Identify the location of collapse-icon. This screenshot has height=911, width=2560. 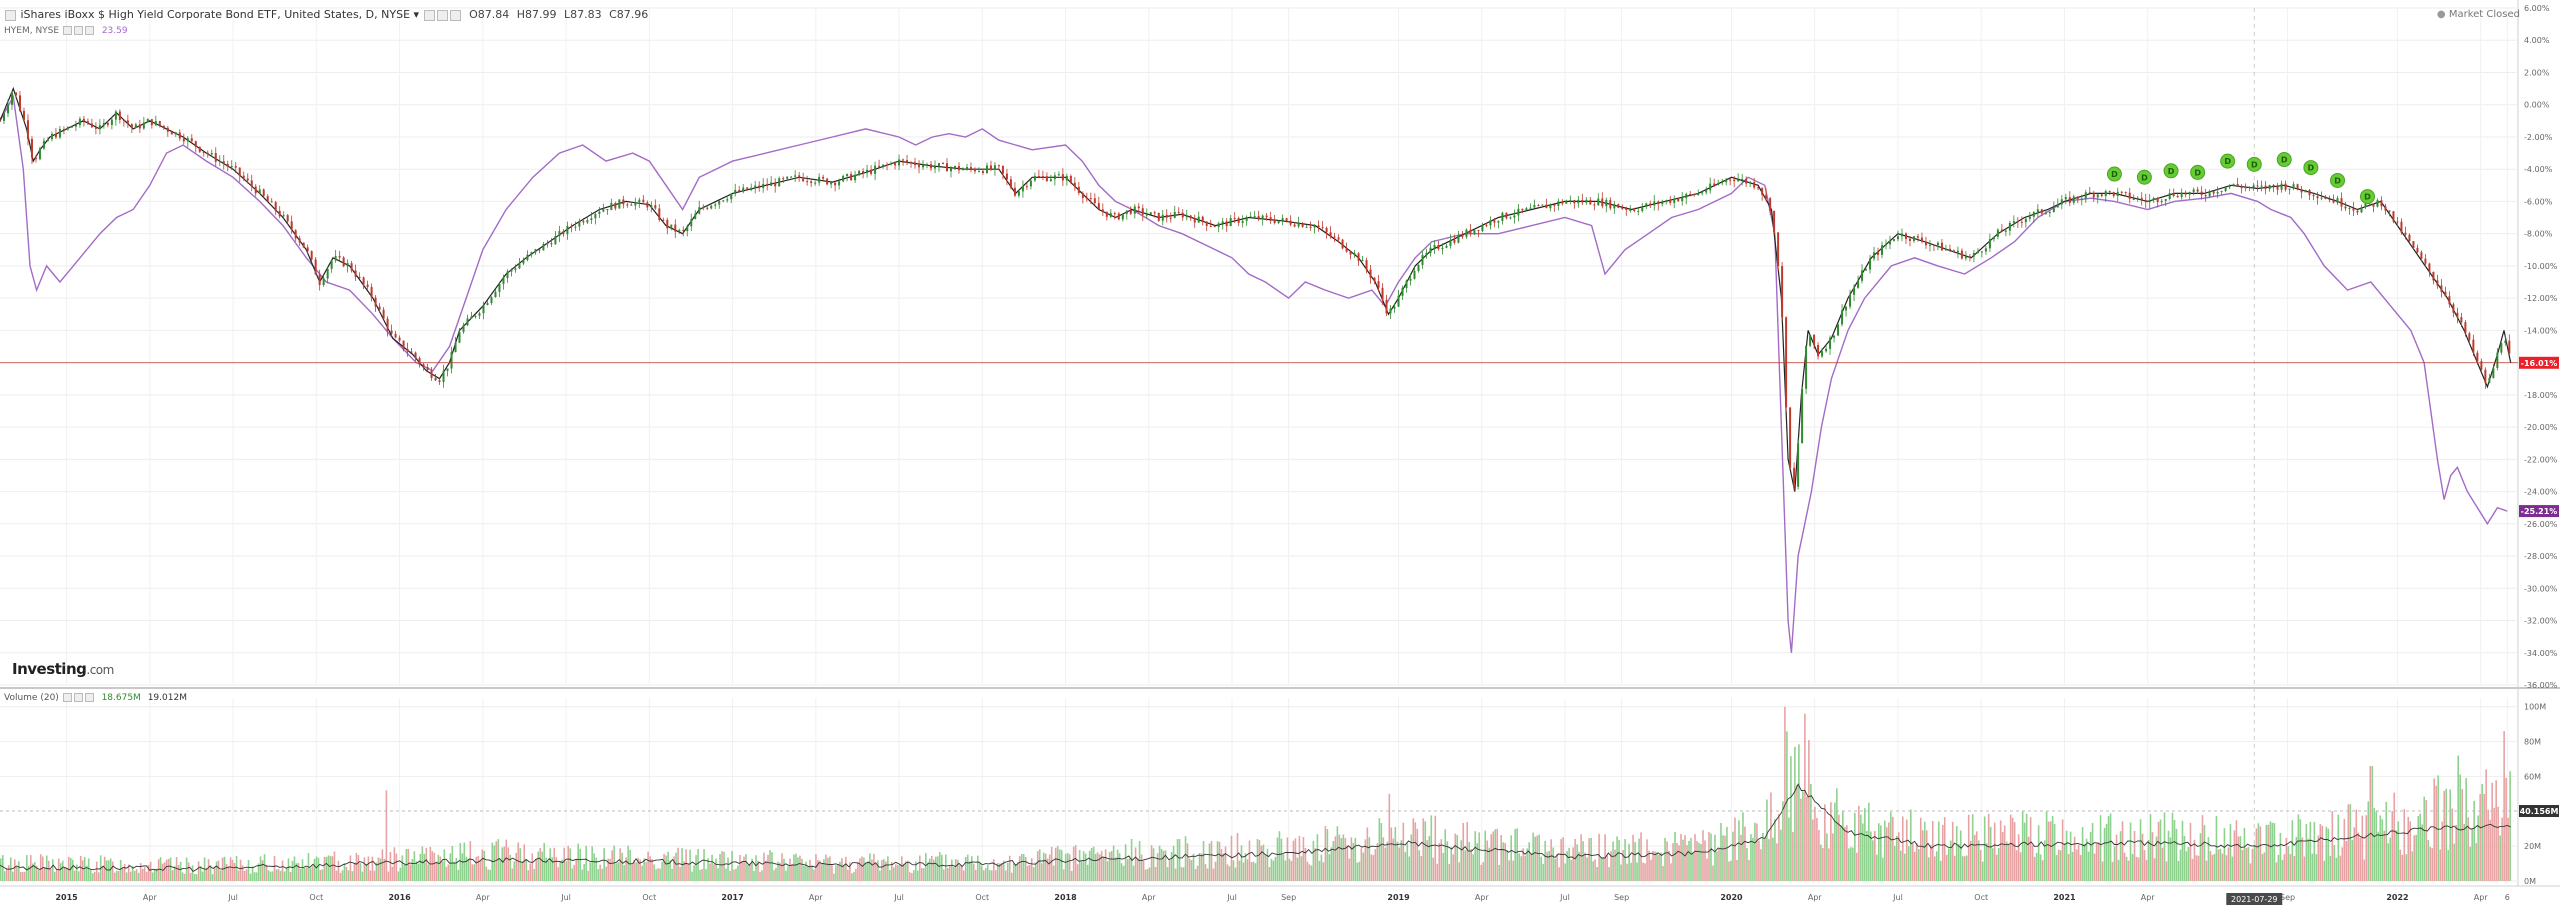
(10, 15).